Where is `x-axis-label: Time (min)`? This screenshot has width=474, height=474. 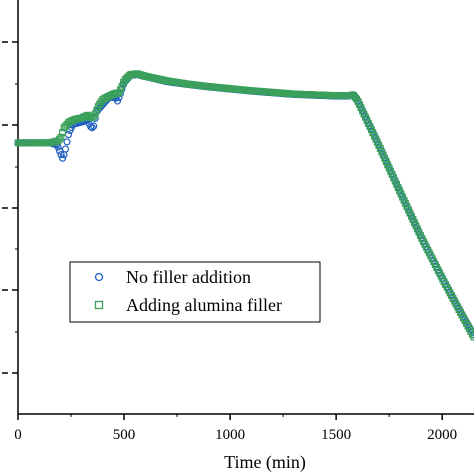 x-axis-label: Time (min) is located at coordinates (265, 462).